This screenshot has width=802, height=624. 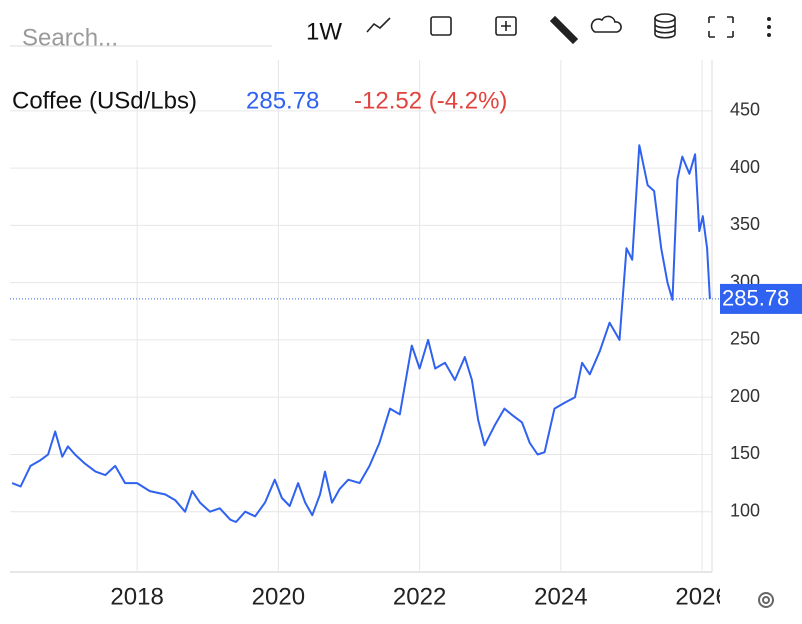 What do you see at coordinates (745, 339) in the screenshot?
I see `y-tick-label: 250` at bounding box center [745, 339].